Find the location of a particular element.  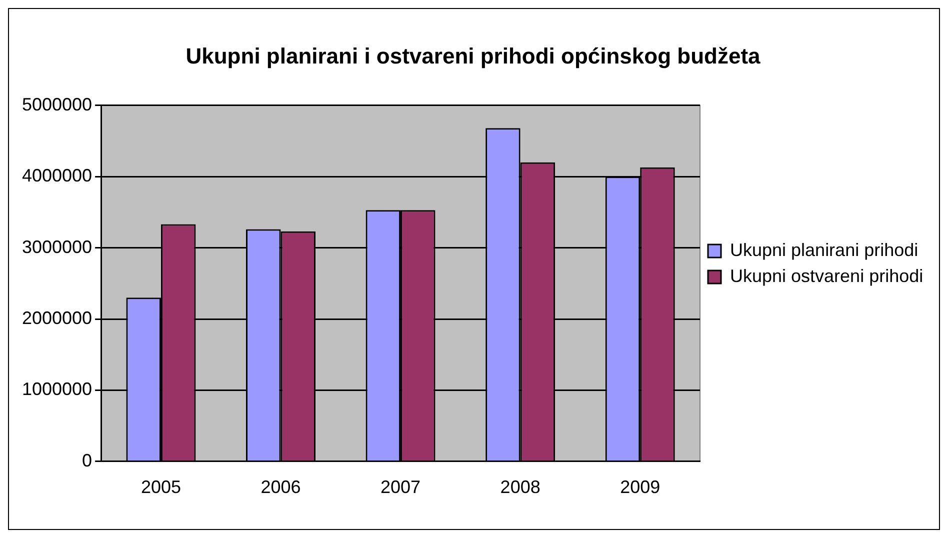

x-tick-label: 2009 is located at coordinates (640, 487).